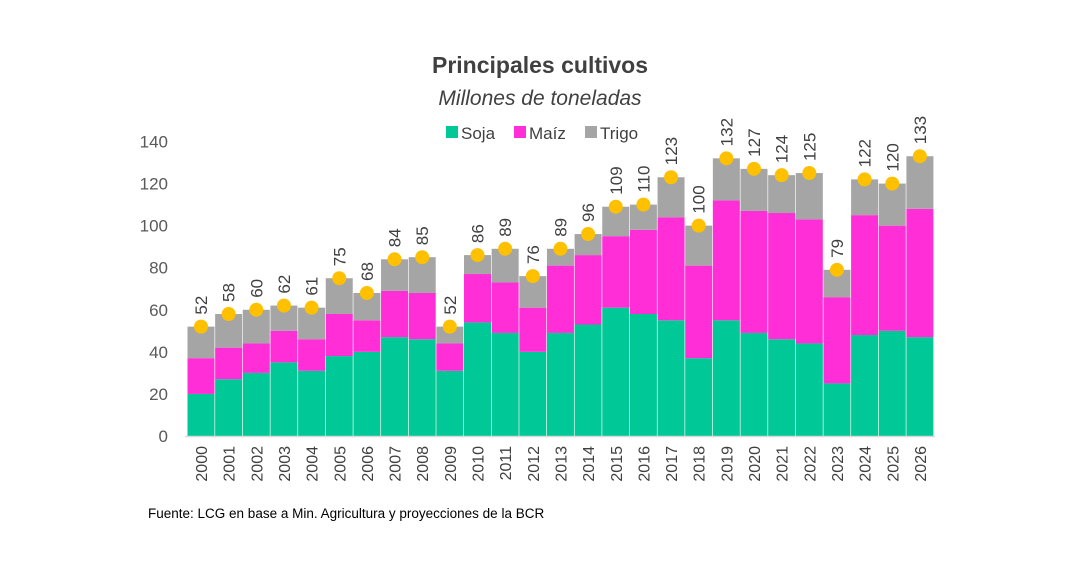  Describe the element at coordinates (368, 464) in the screenshot. I see `x-tick-label: 2006` at that location.